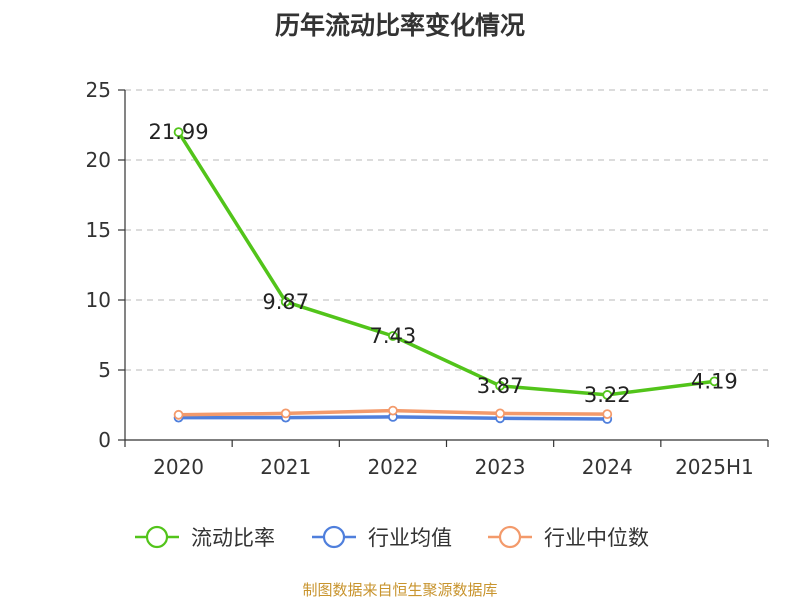 The width and height of the screenshot is (800, 600). Describe the element at coordinates (98, 90) in the screenshot. I see `y-tick-label: 25` at that location.